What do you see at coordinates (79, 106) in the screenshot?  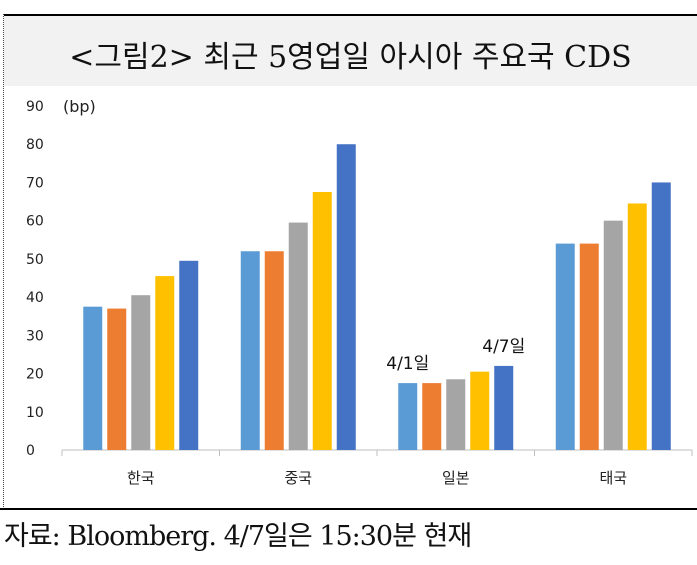 I see `y-unit-label: (bp)` at bounding box center [79, 106].